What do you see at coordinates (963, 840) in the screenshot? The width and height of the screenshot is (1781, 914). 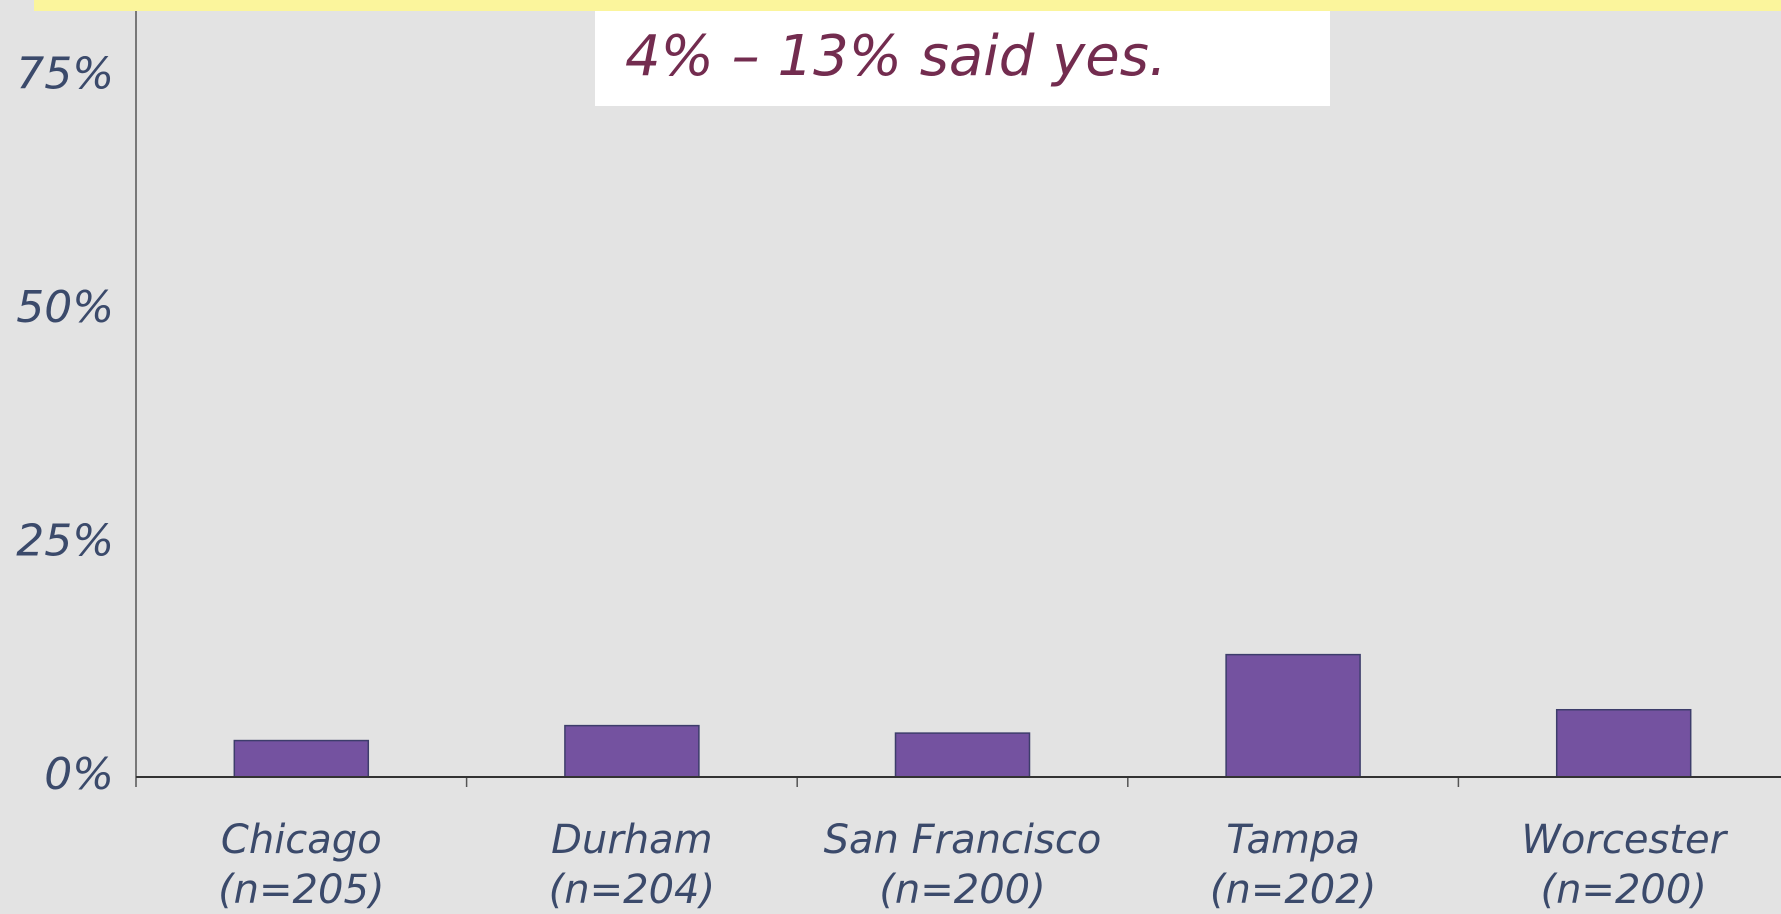 I see `x-tick-label: San Francisco` at bounding box center [963, 840].